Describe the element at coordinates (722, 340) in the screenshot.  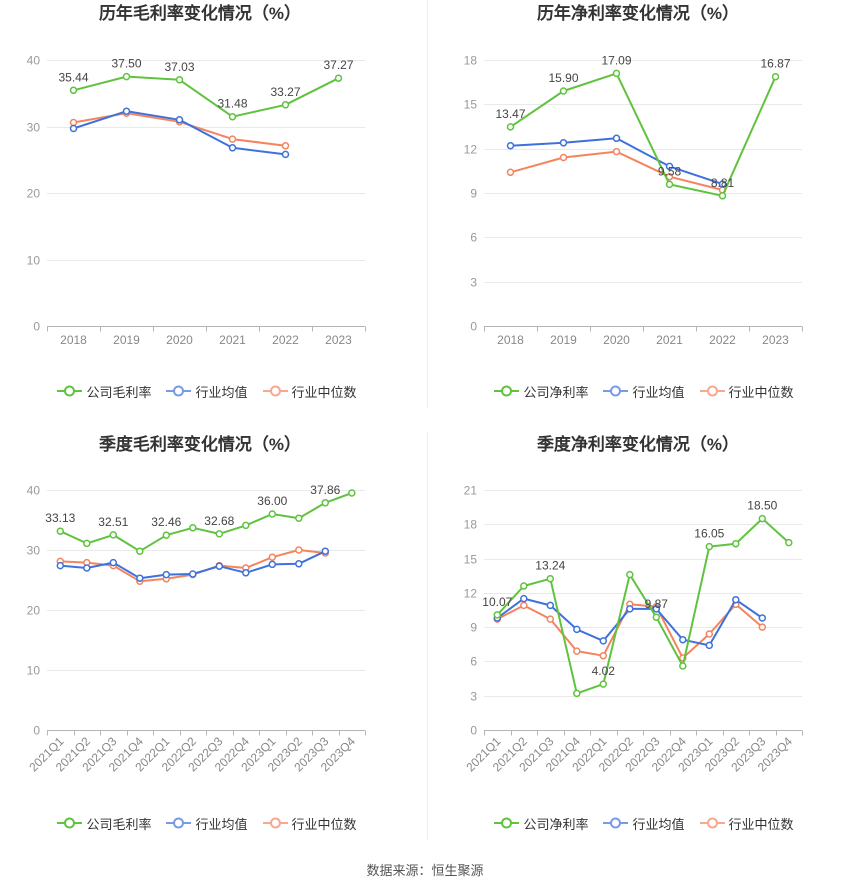
I see `x-tick-label: 2022` at that location.